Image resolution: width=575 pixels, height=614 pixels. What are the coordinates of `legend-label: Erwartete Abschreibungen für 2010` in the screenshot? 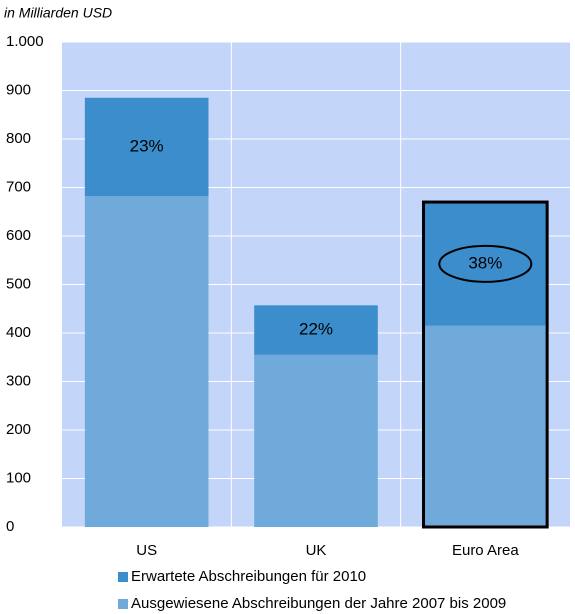 It's located at (248, 576).